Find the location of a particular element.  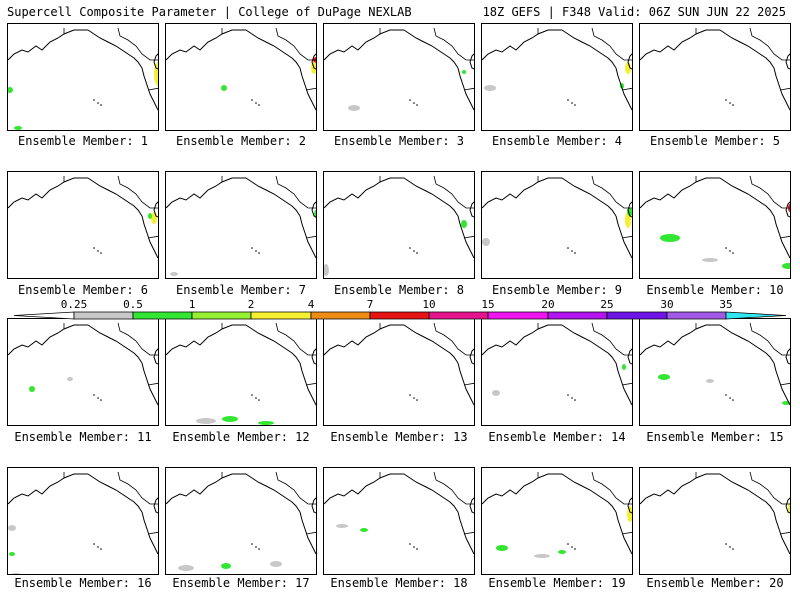

colorbar-tick-label: 20 is located at coordinates (547, 304).